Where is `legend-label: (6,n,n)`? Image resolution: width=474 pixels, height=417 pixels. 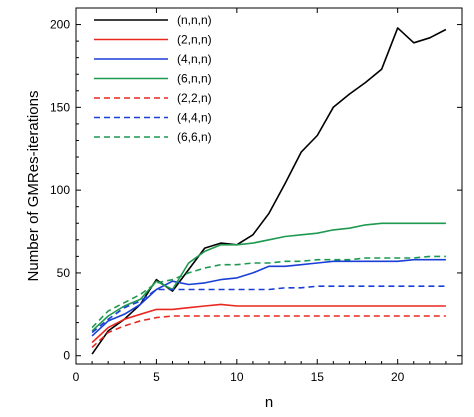
legend-label: (6,n,n) is located at coordinates (194, 79).